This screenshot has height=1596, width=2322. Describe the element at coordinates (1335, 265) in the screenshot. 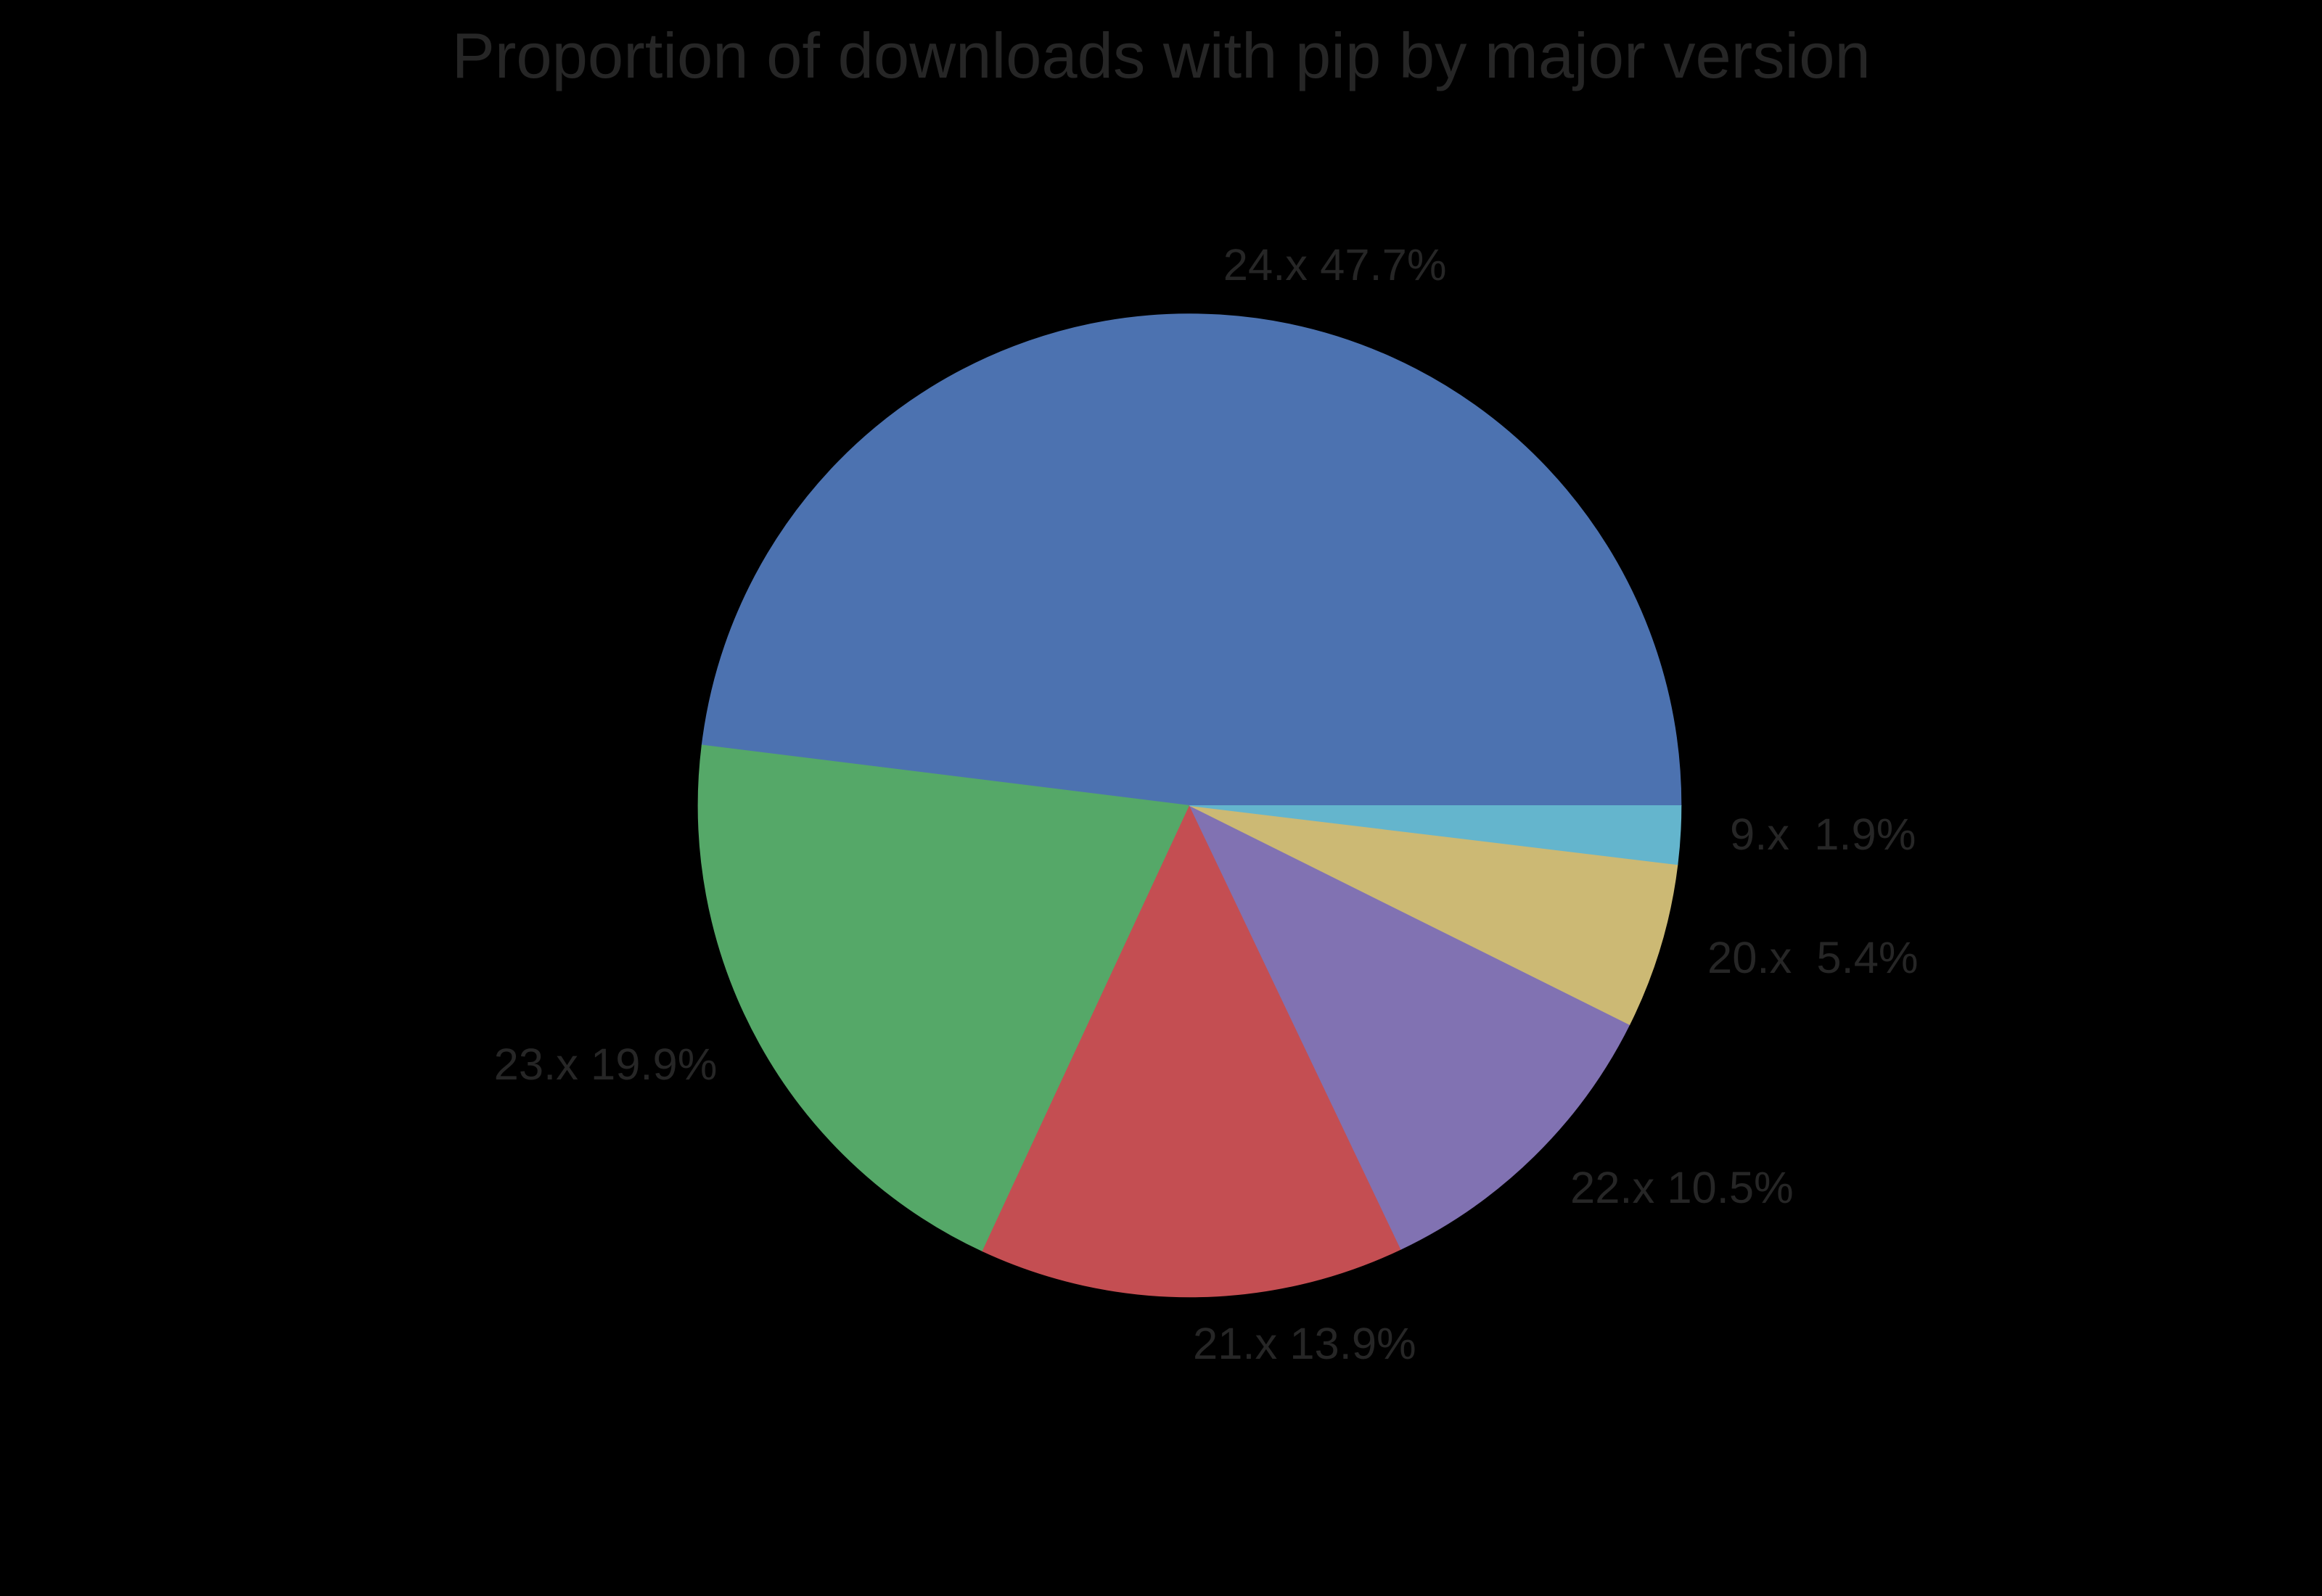

I see `svg-text: 24.x 47.7%` at that location.